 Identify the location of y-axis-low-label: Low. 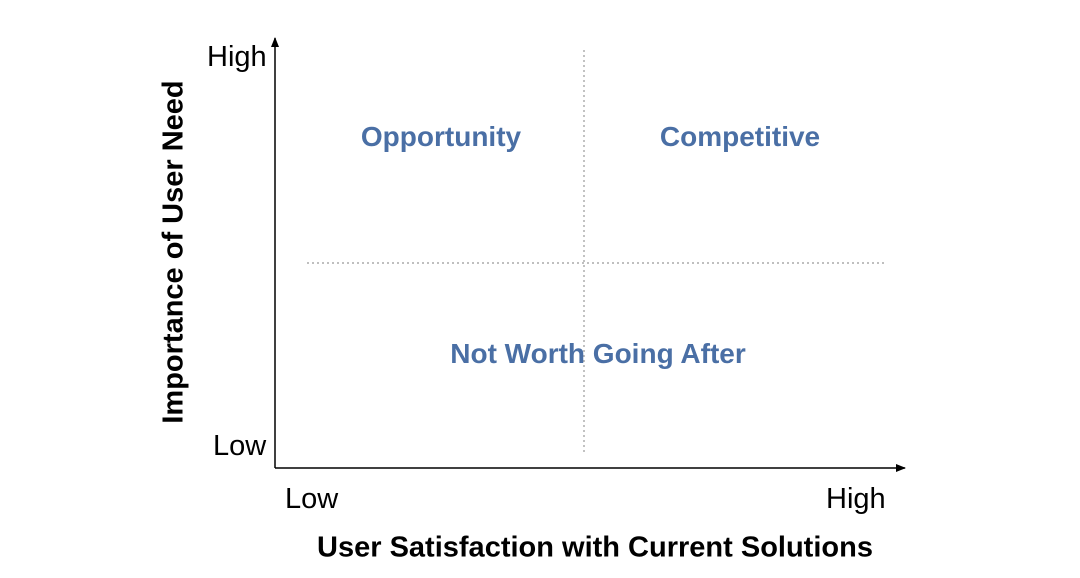
(240, 446).